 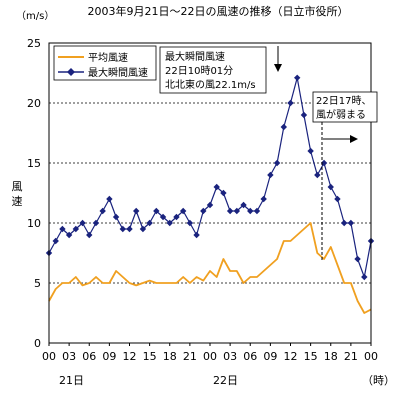 What do you see at coordinates (199, 71) in the screenshot?
I see `peak-annotation-line-2: 22日10時01分` at bounding box center [199, 71].